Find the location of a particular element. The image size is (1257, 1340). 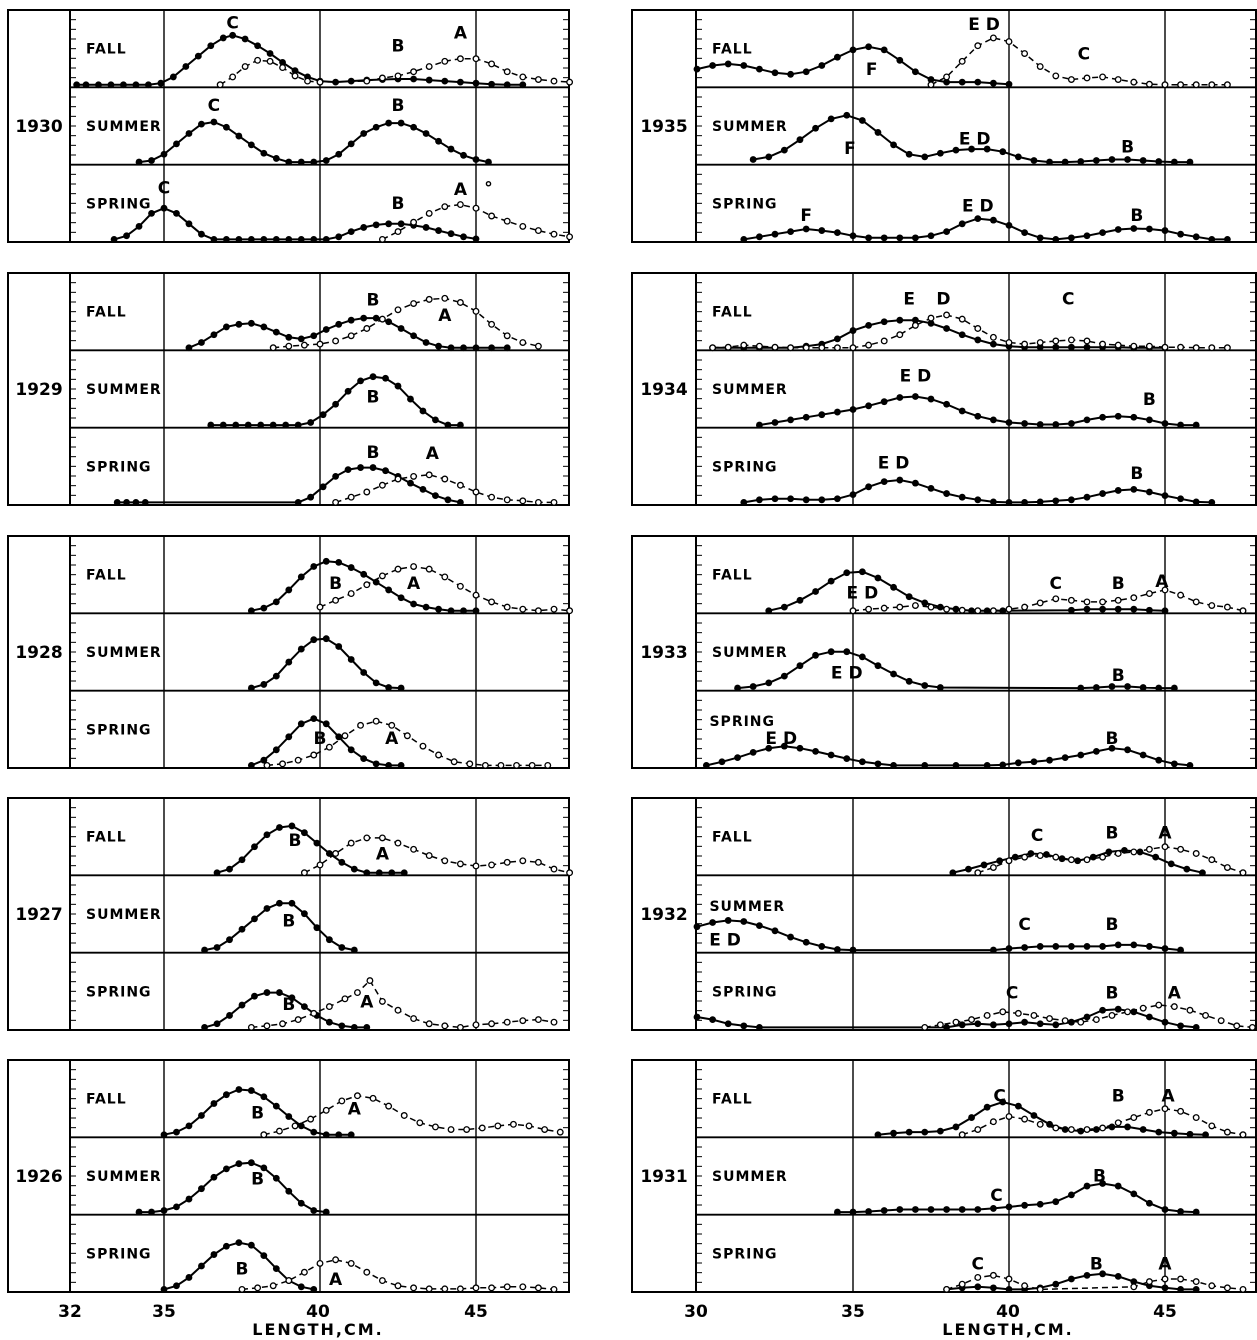

year-block-1930: 1930 FALL C B A SUMMER C B SPRING C B A ° is located at coordinates (290, 126).